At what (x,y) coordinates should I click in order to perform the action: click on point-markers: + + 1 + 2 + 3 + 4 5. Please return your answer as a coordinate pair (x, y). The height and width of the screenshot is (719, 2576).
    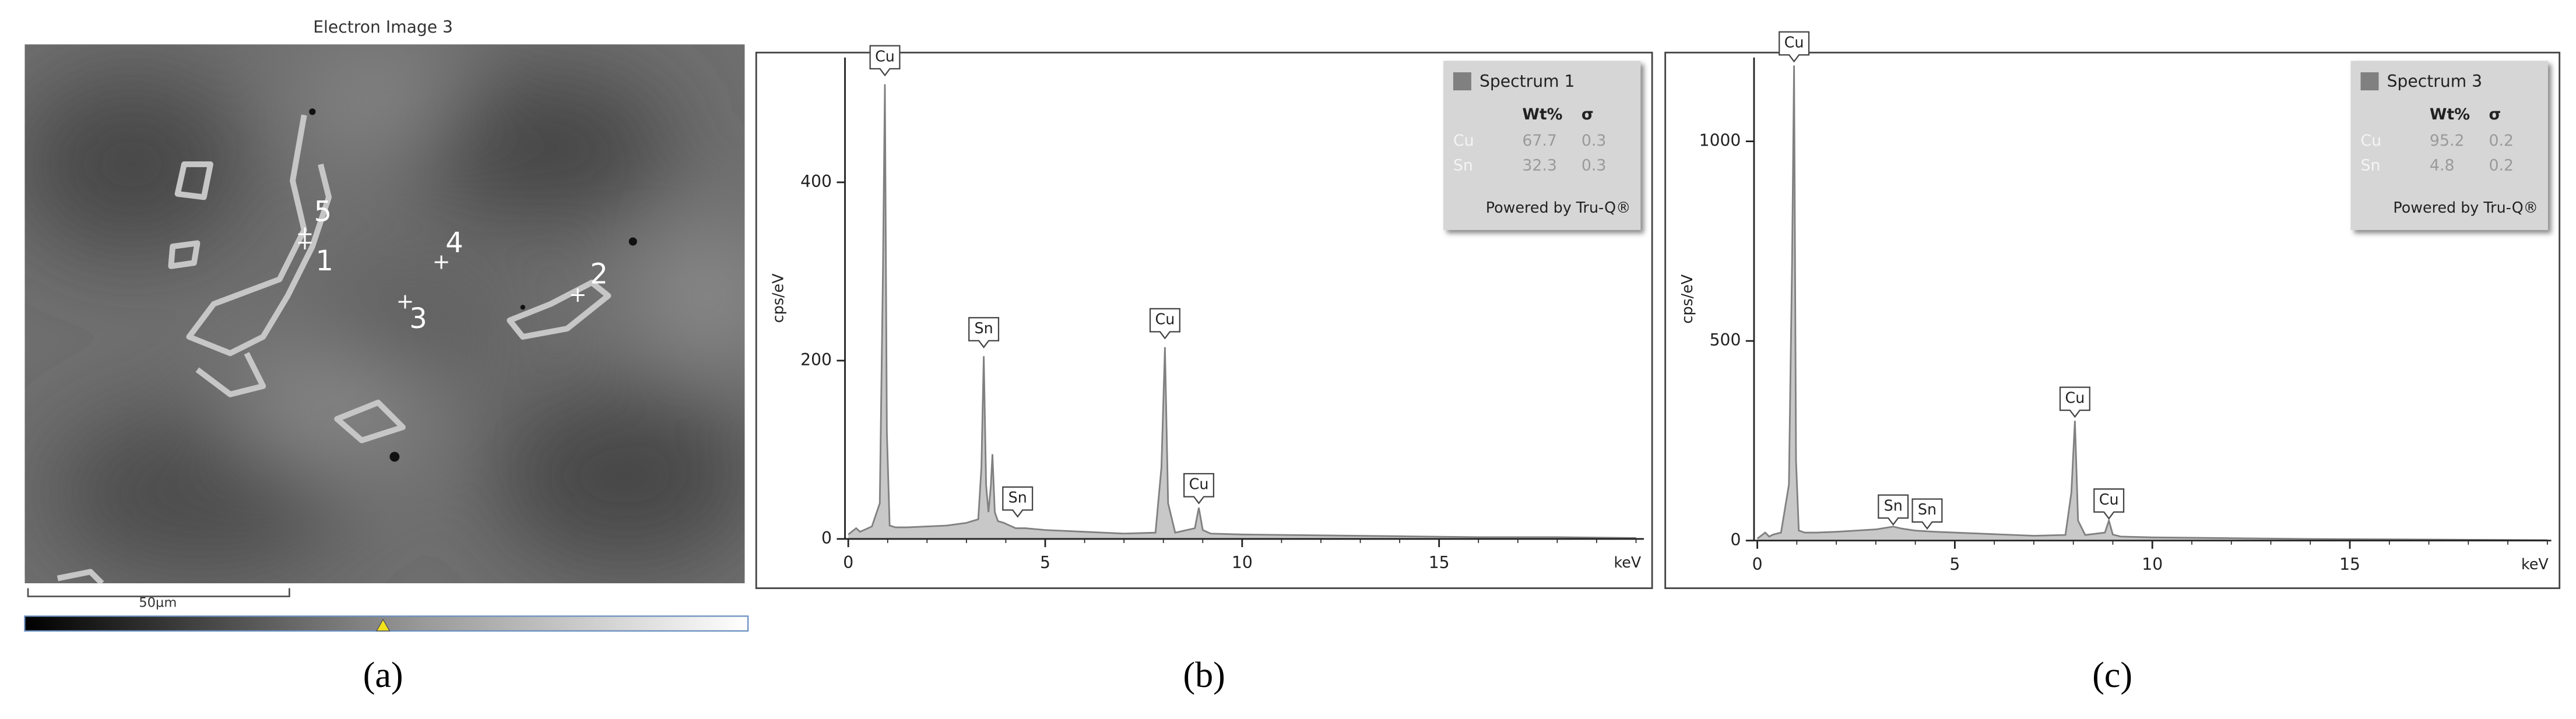
    Looking at the image, I should click on (452, 265).